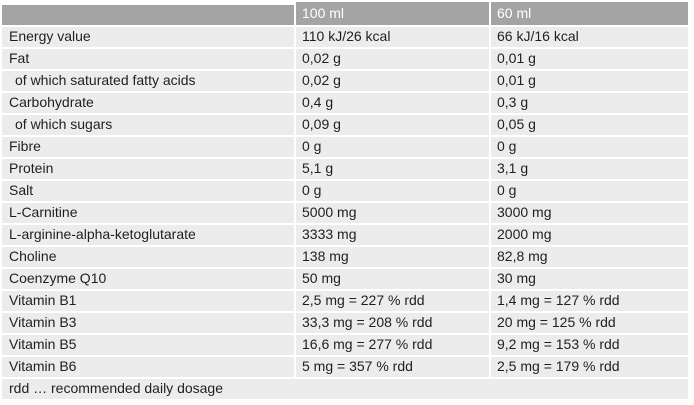 The width and height of the screenshot is (694, 405). I want to click on row-label: Vitamin B1, so click(148, 301).